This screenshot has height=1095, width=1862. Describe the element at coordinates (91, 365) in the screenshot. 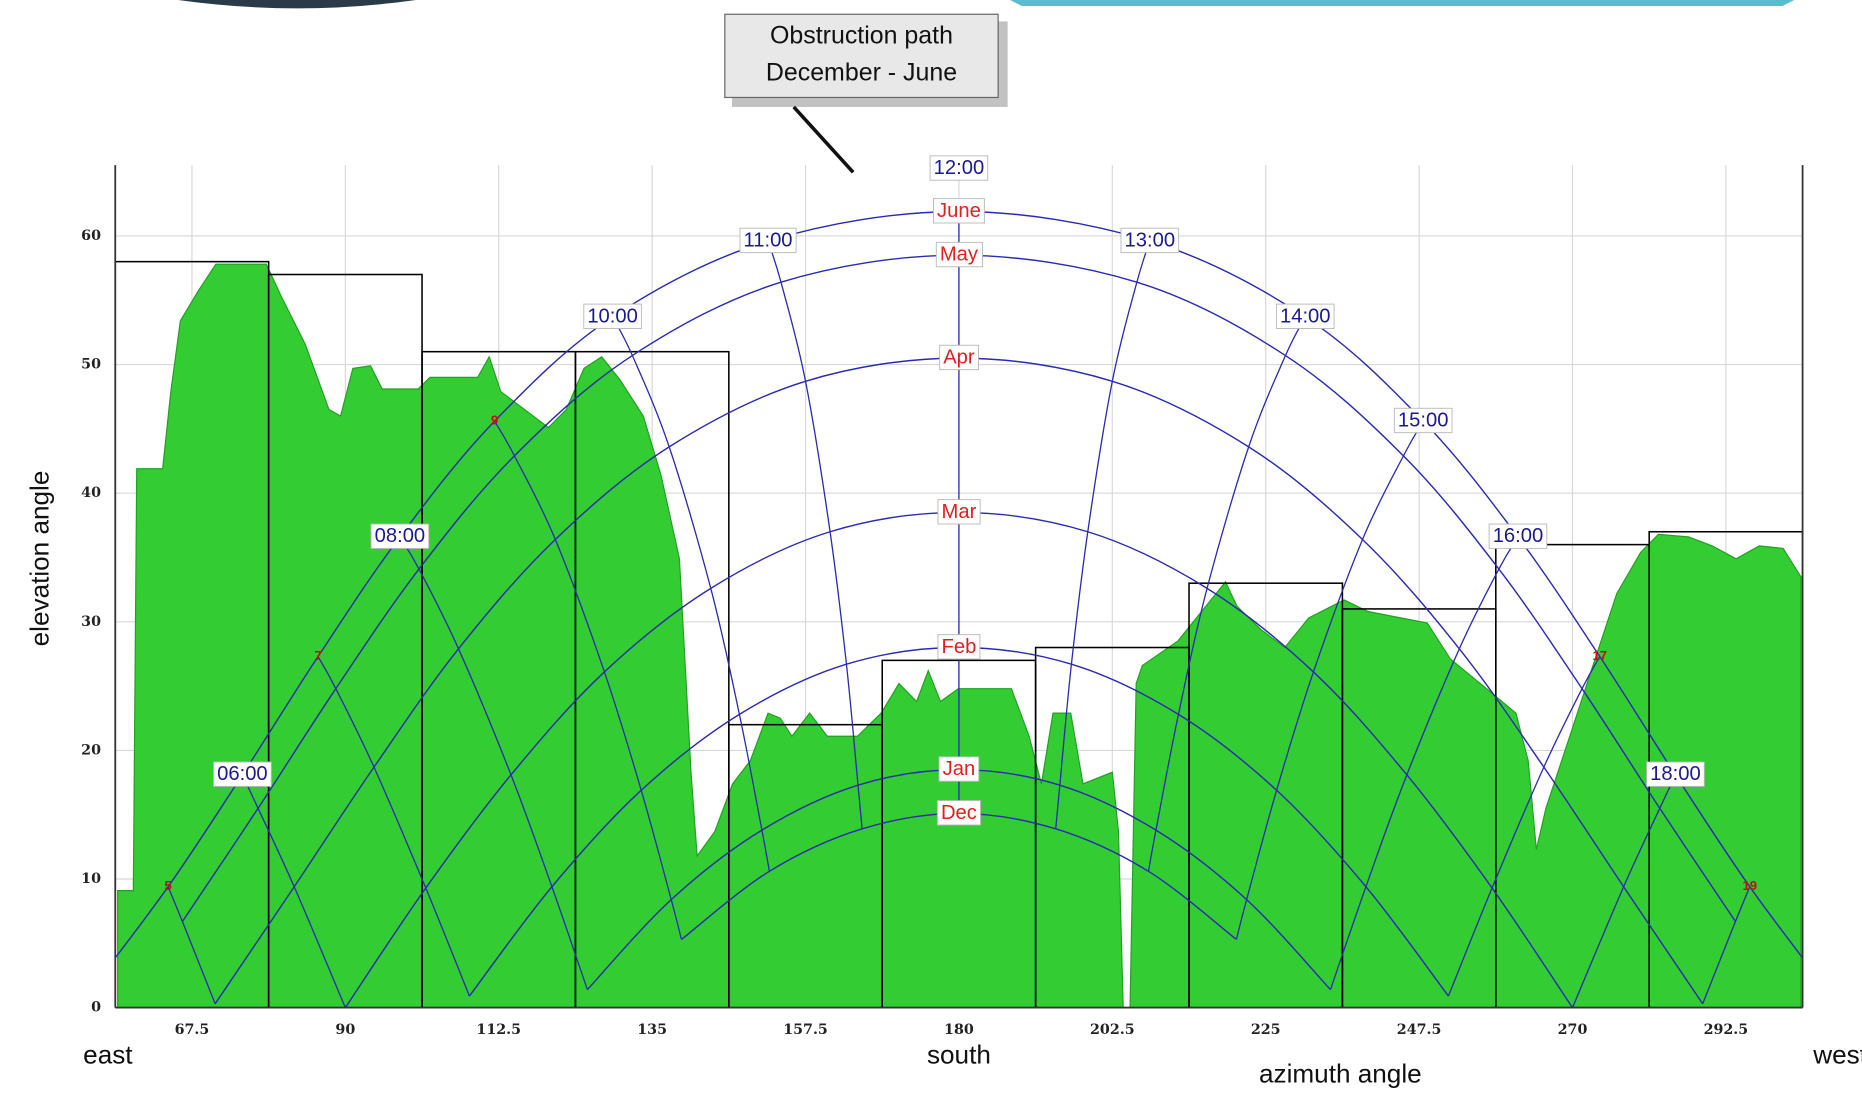

I see `y-tick-label: 50` at that location.